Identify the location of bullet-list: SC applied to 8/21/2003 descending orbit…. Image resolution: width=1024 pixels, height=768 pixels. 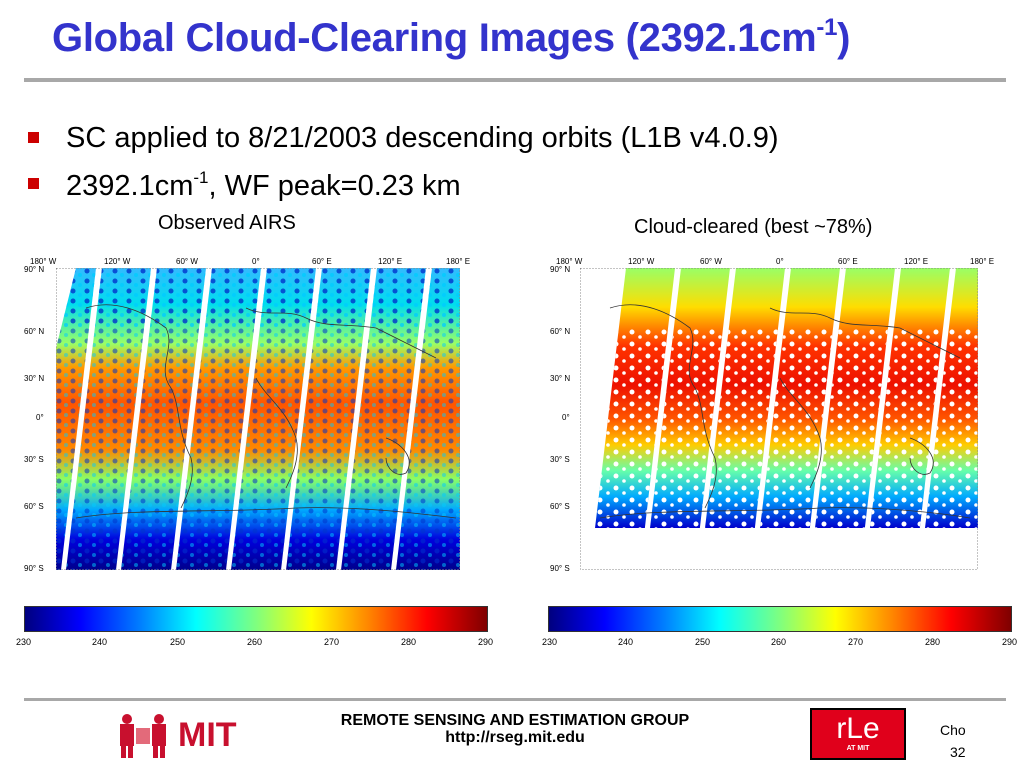
(508, 168).